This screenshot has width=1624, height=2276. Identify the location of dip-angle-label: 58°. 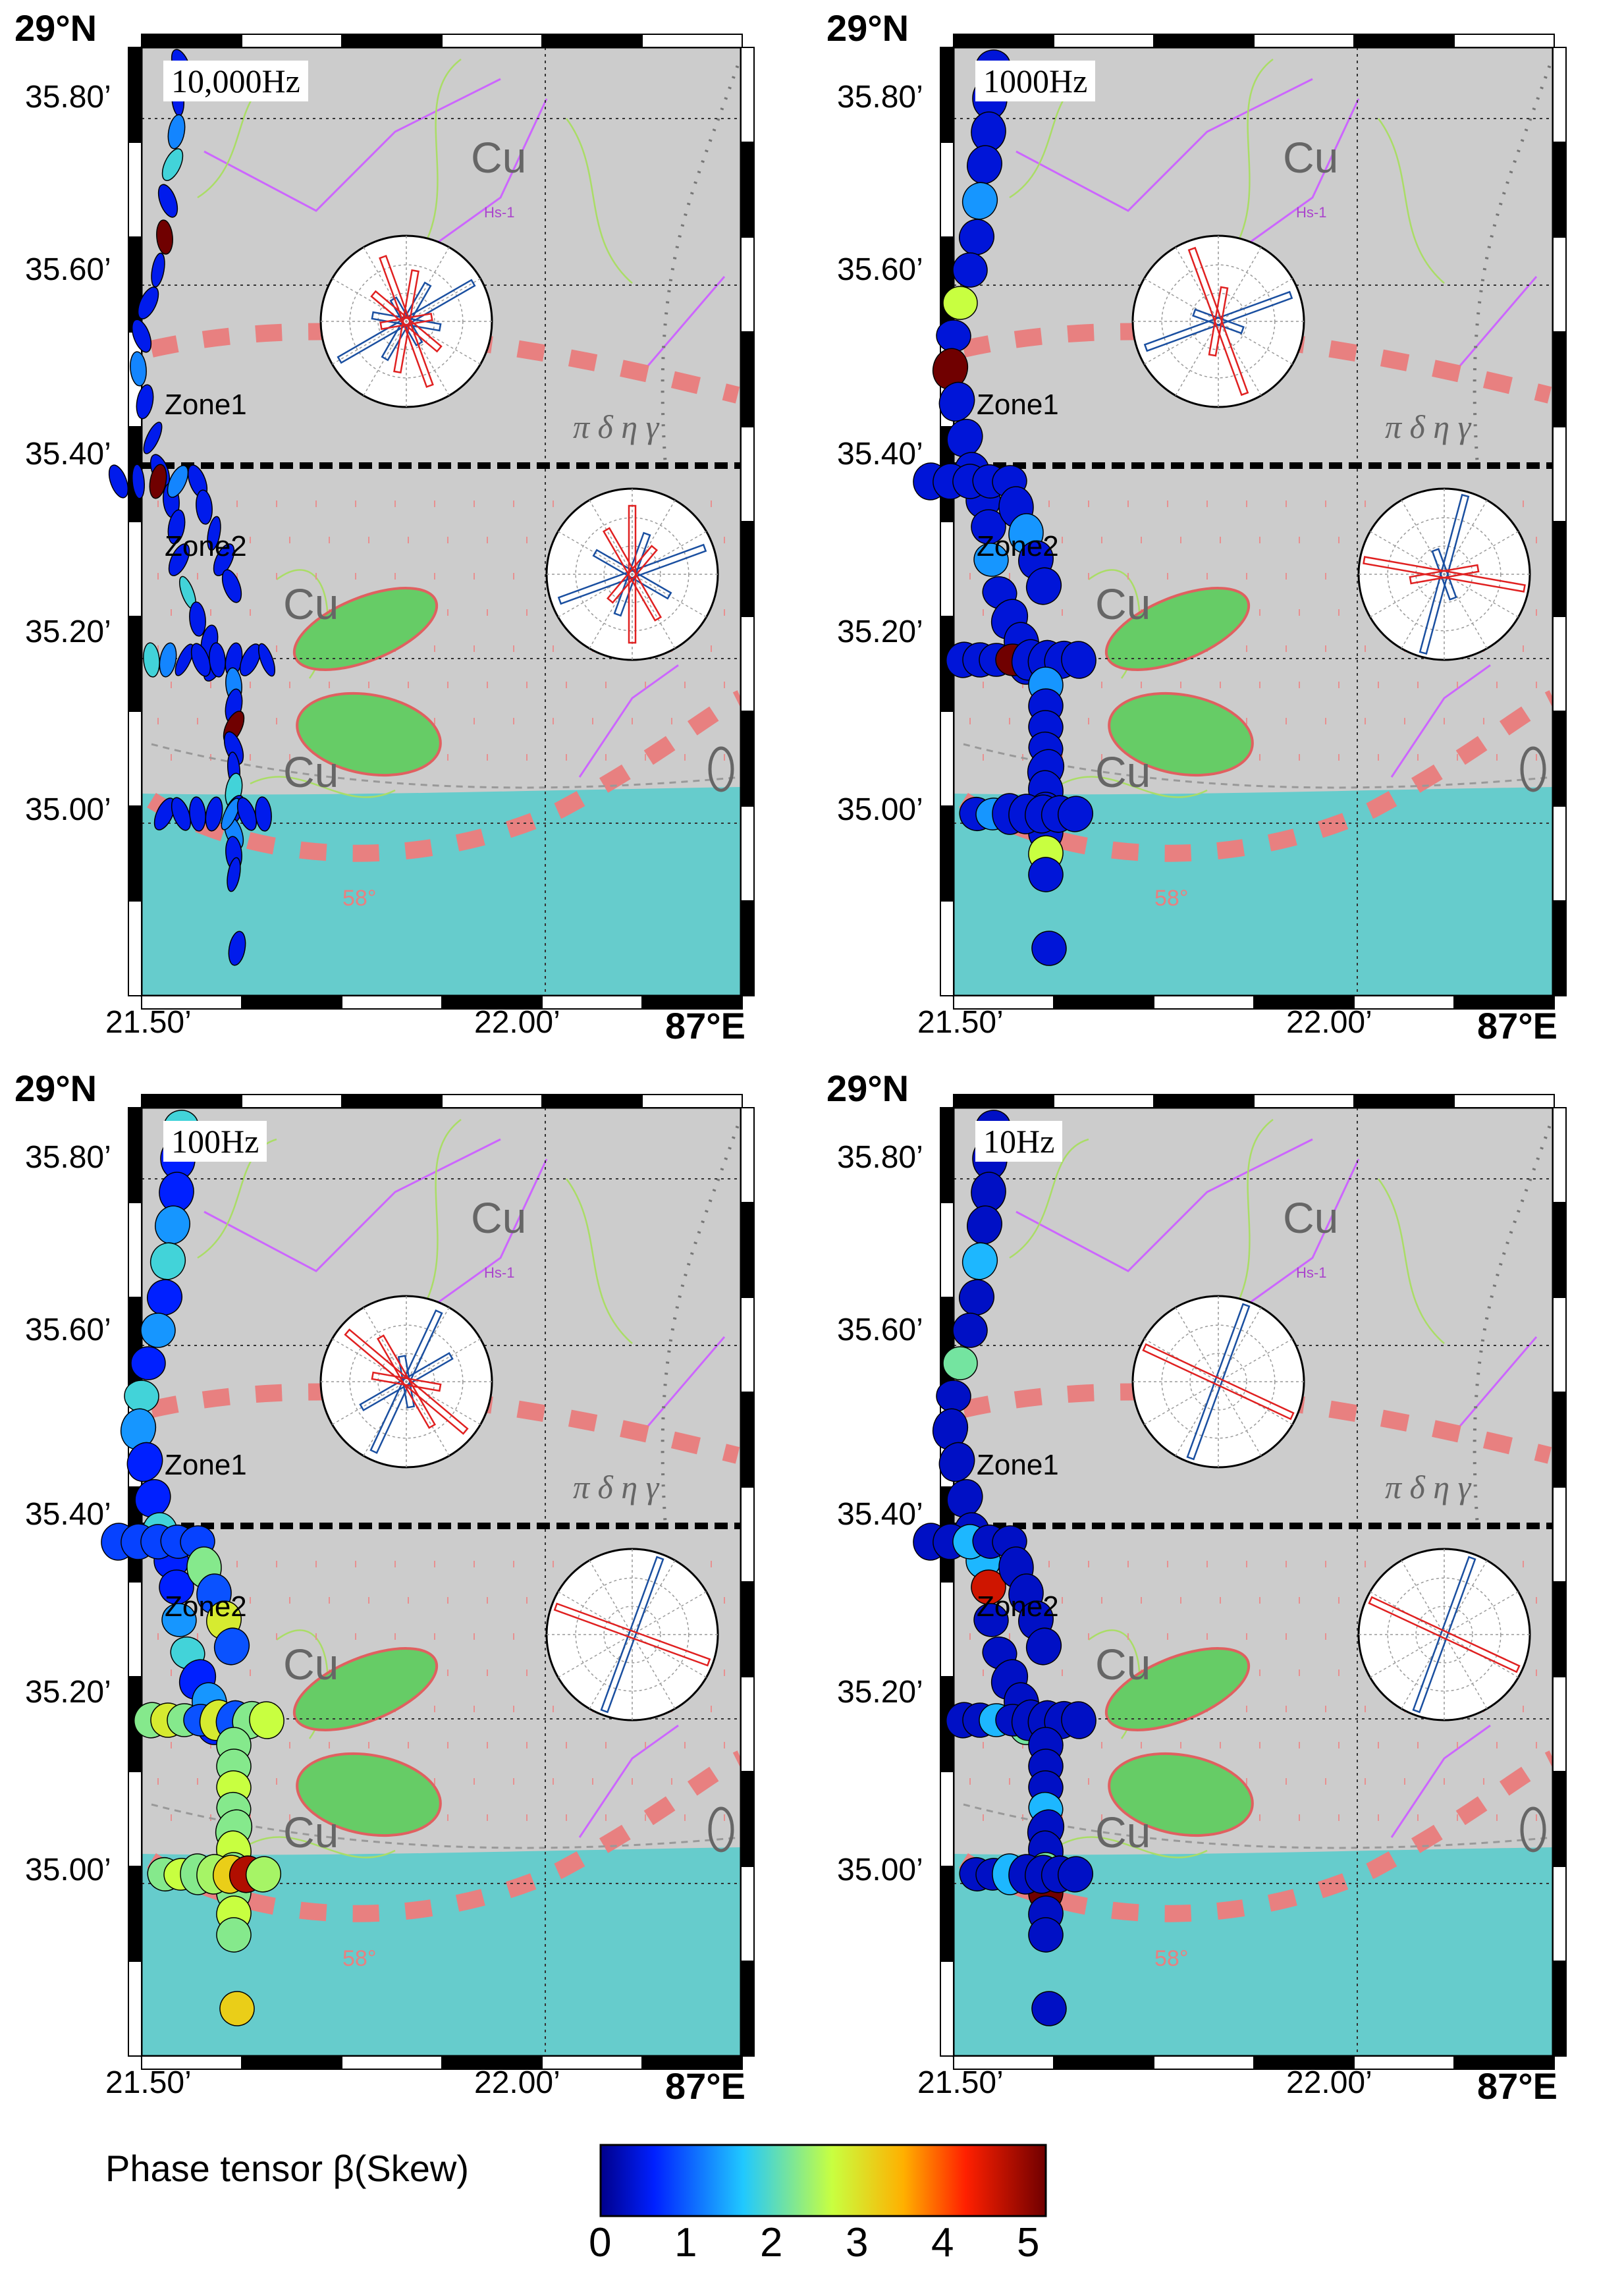
(1171, 1958).